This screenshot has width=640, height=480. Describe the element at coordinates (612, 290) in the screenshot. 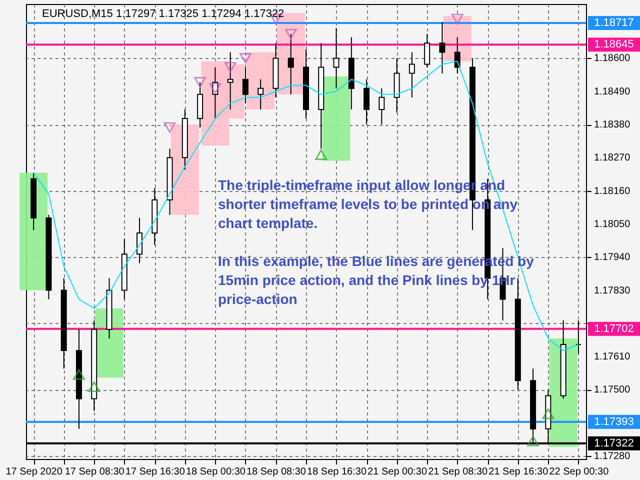

I see `y-tick-label: 1.17830` at that location.